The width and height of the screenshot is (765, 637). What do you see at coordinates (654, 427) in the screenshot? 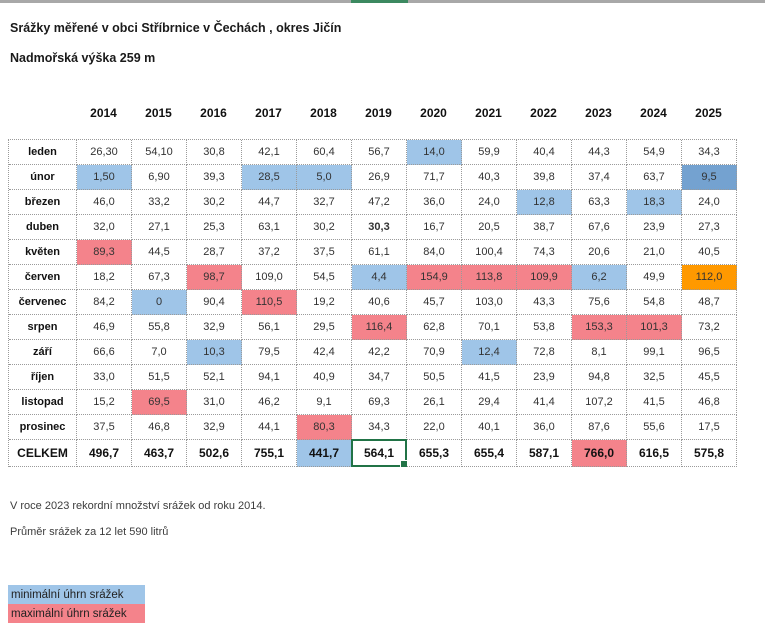
I see `cell-prosinec-2024: 55,6` at bounding box center [654, 427].